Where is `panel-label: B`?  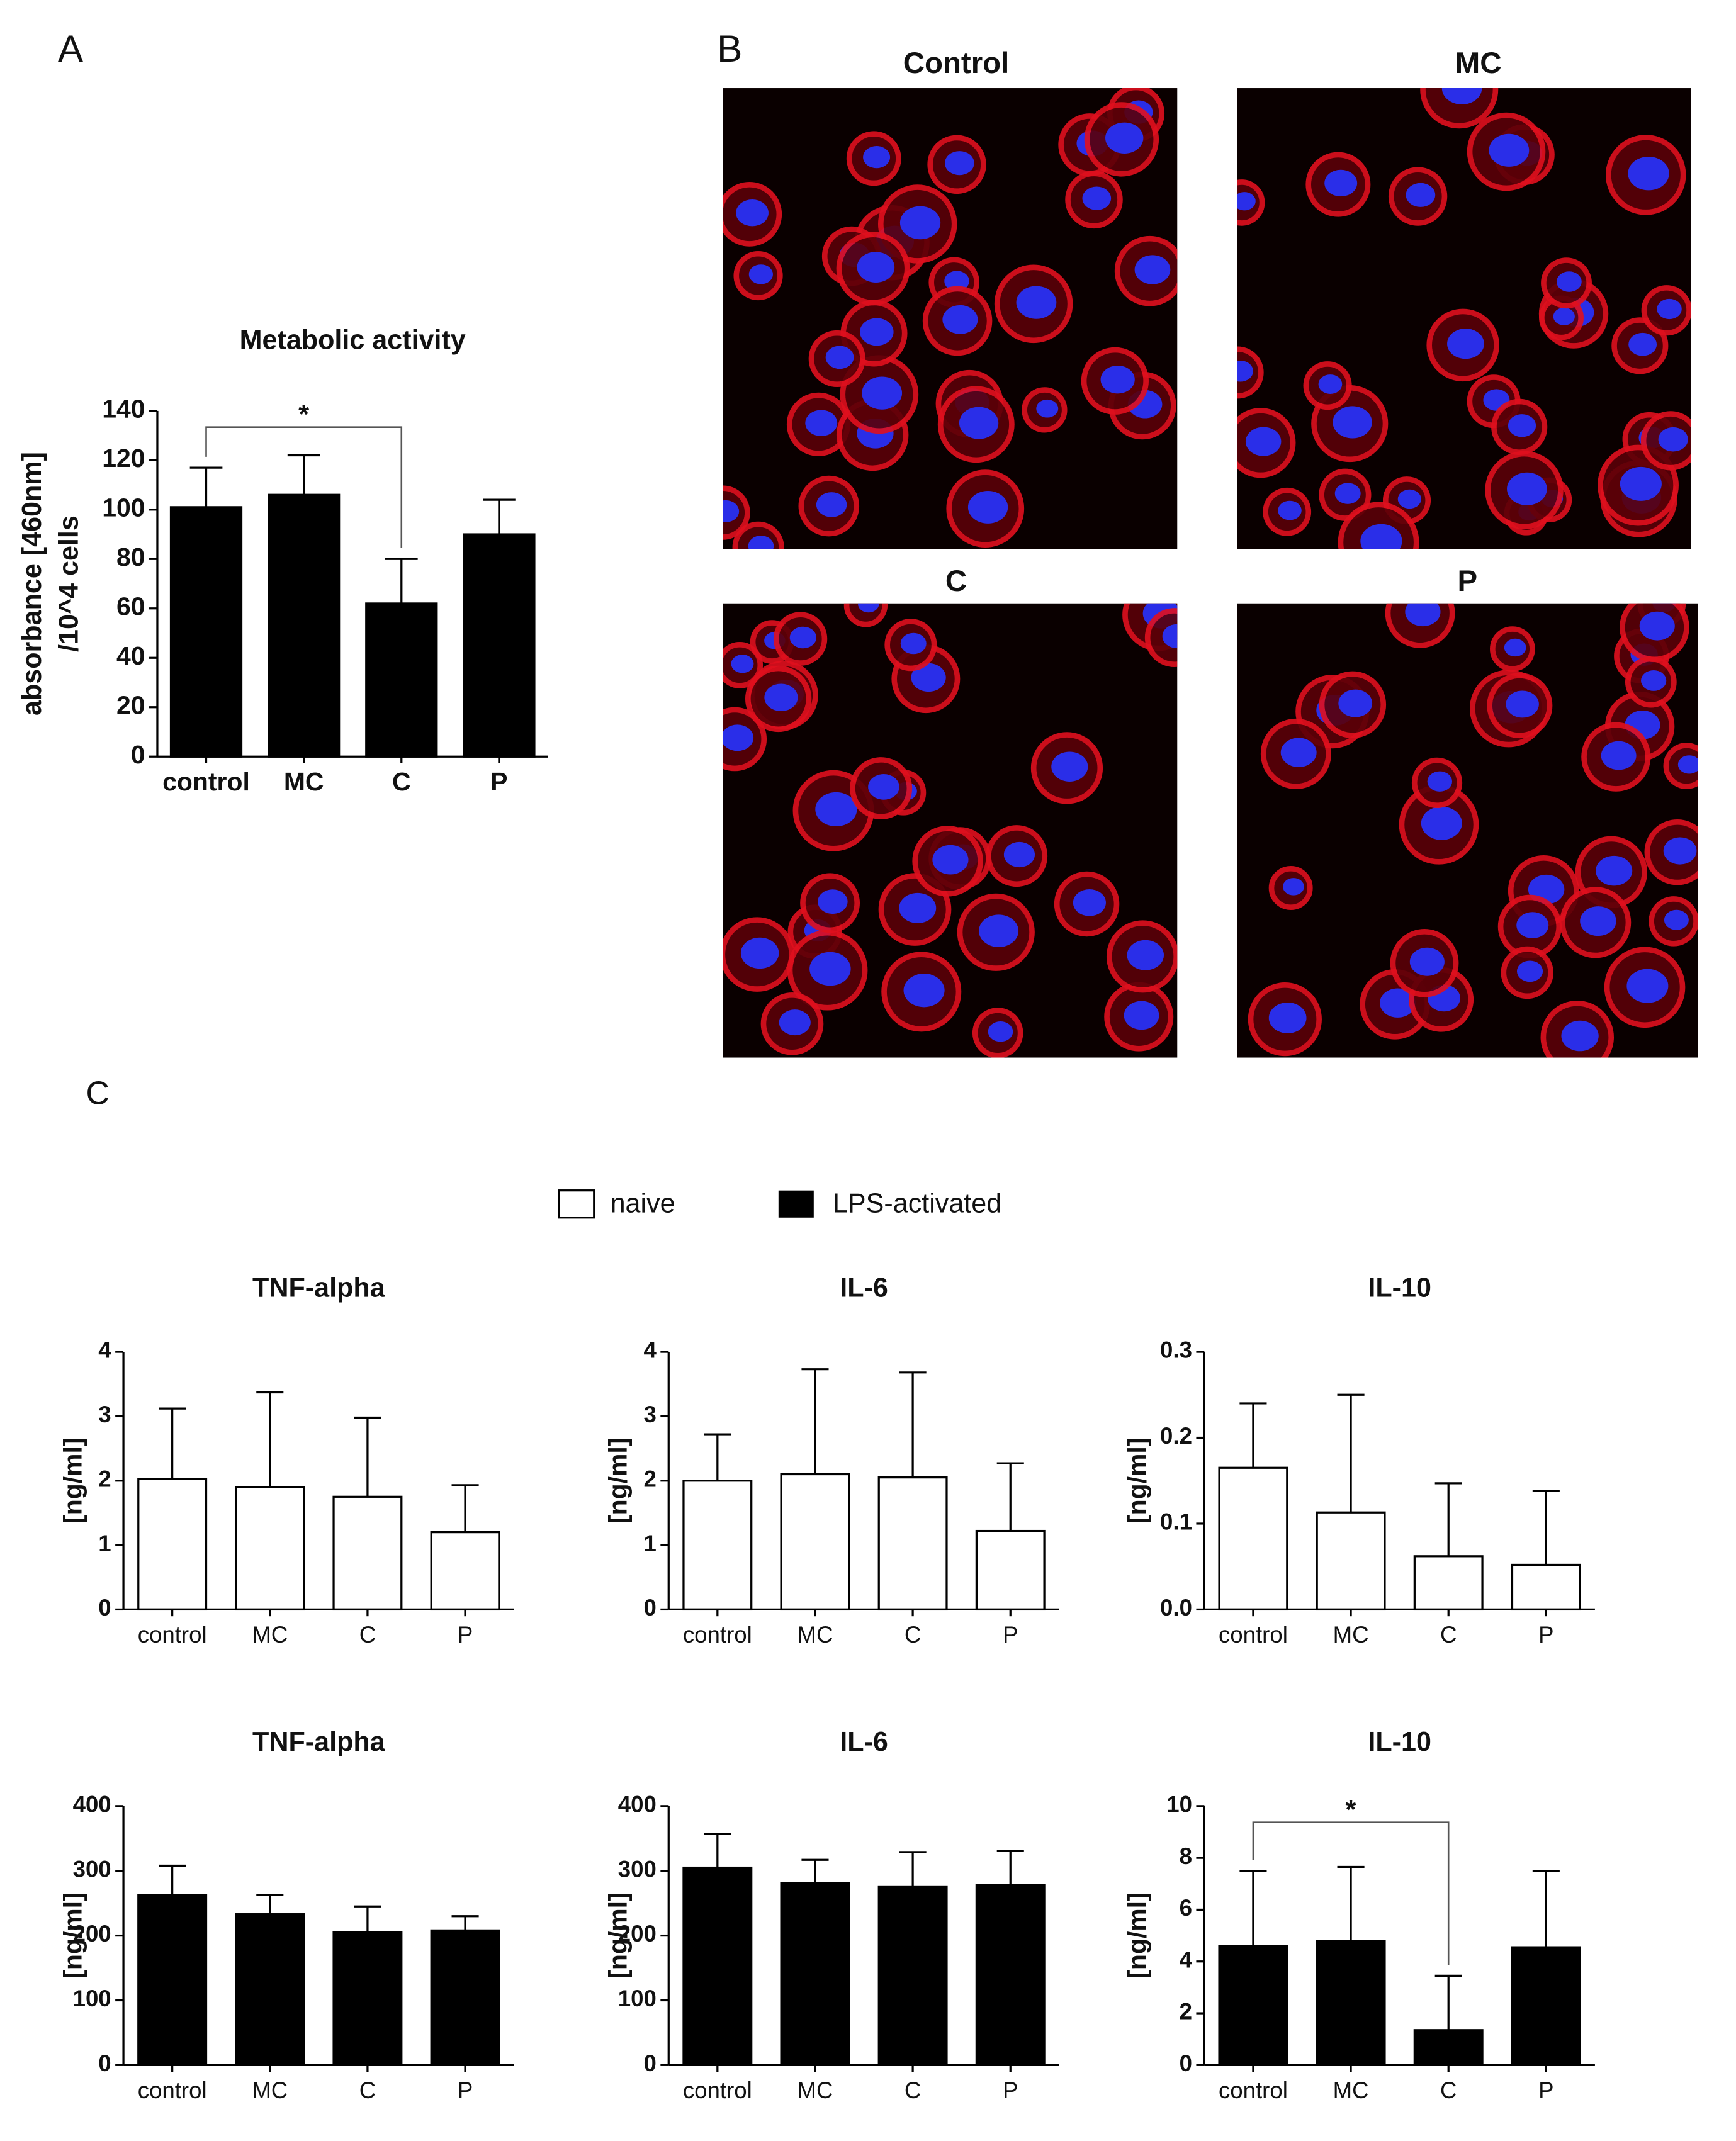
panel-label: B is located at coordinates (729, 49).